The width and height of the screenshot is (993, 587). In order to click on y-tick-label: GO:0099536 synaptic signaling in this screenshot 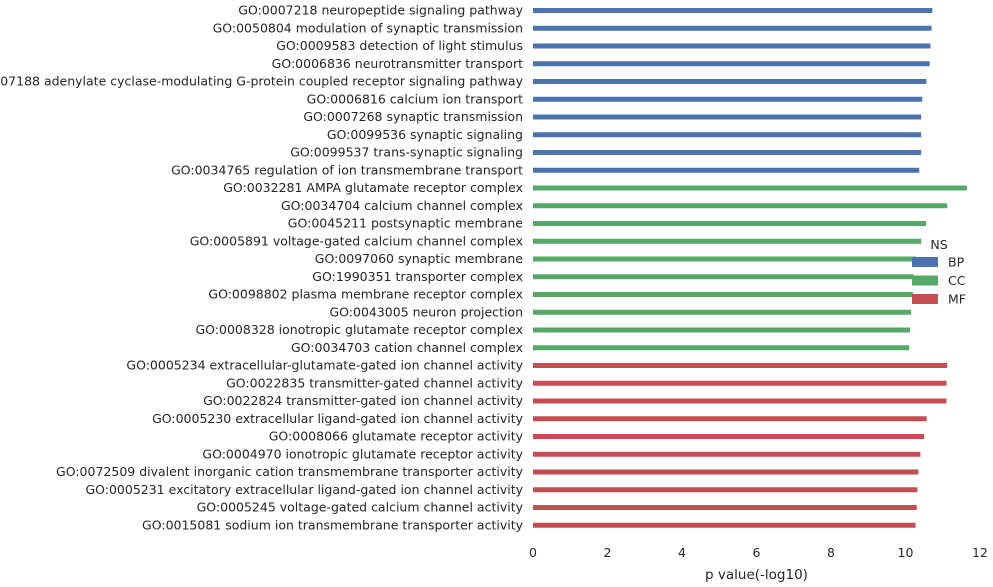, I will do `click(425, 134)`.